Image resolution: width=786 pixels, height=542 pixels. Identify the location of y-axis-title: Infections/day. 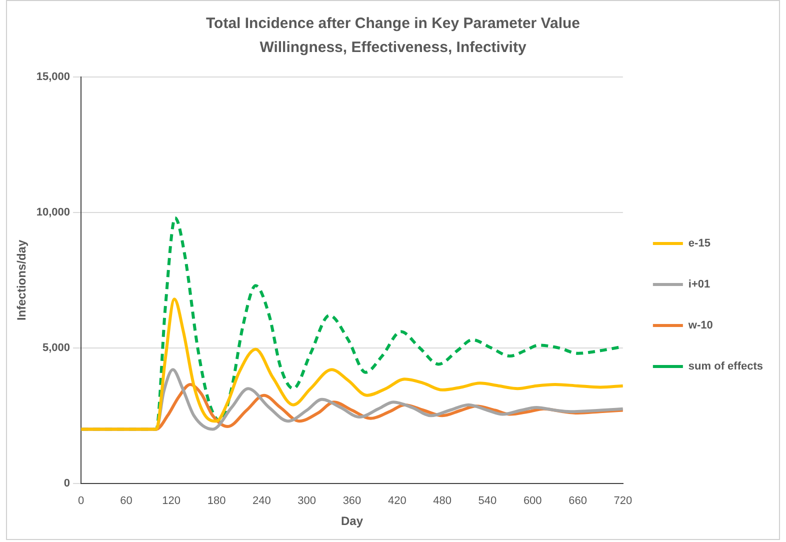
(21, 280).